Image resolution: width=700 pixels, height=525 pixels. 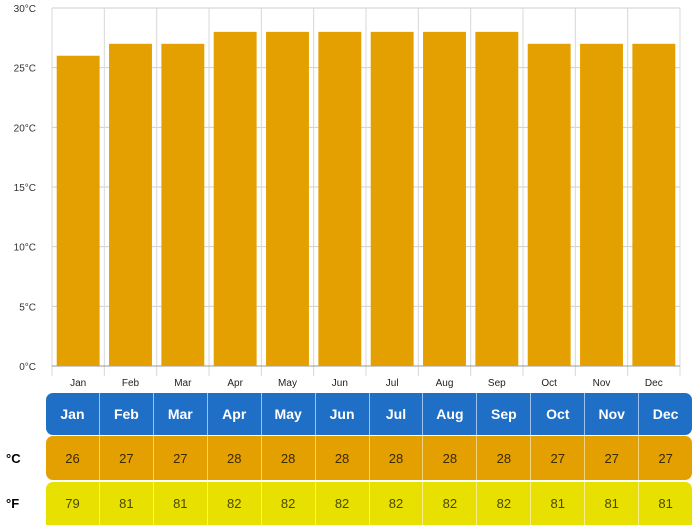 I want to click on x-tick-label: Feb, so click(x=131, y=383).